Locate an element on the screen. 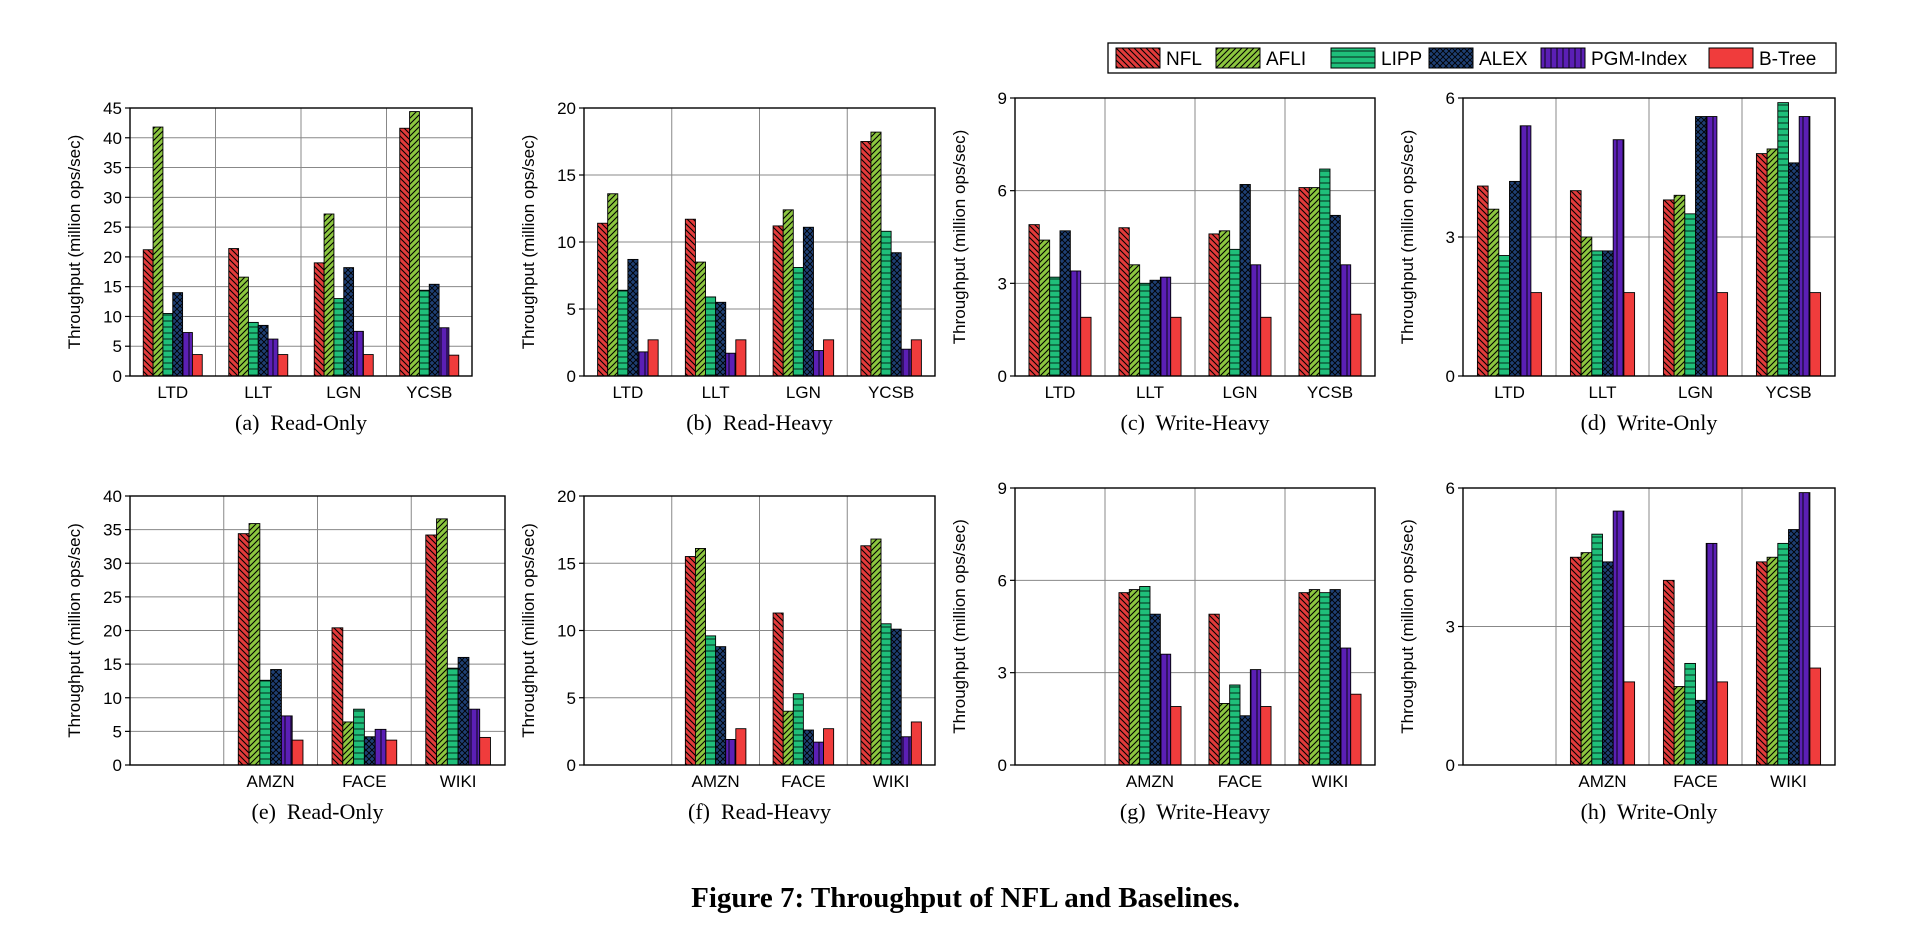 This screenshot has height=926, width=1931. legend-swatch is located at coordinates (1563, 58).